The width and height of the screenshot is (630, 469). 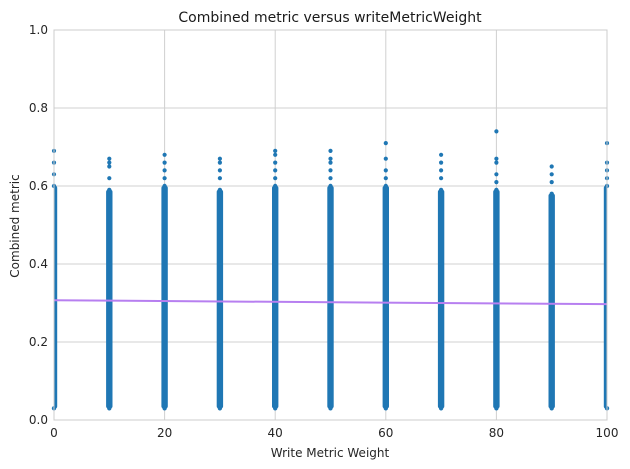 I want to click on y-tick-label: 0.2, so click(x=38, y=342).